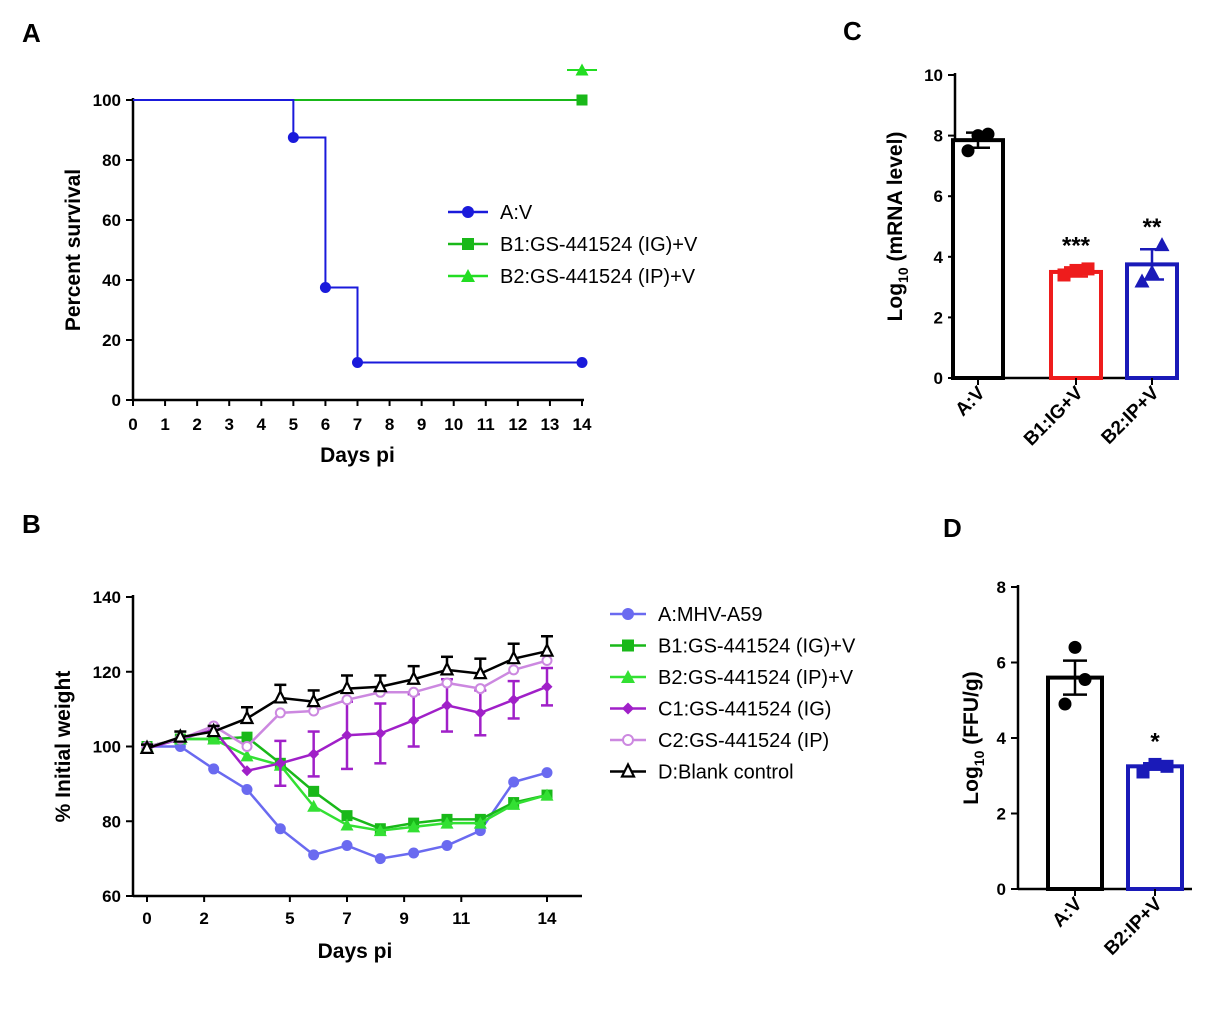  What do you see at coordinates (357, 231) in the screenshot?
I see `series-line` at bounding box center [357, 231].